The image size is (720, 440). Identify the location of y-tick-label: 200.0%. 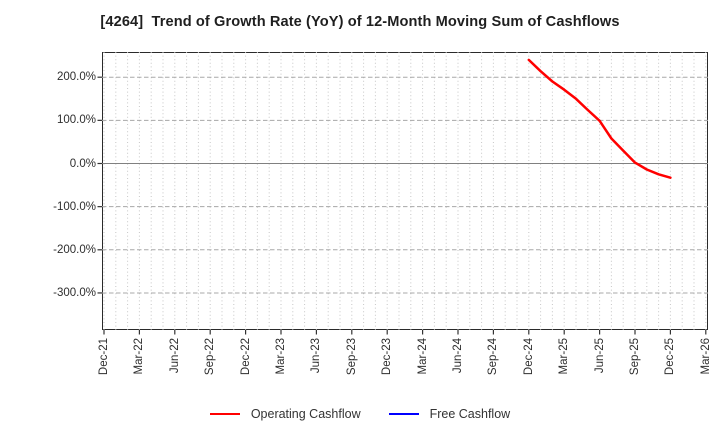
(76, 77).